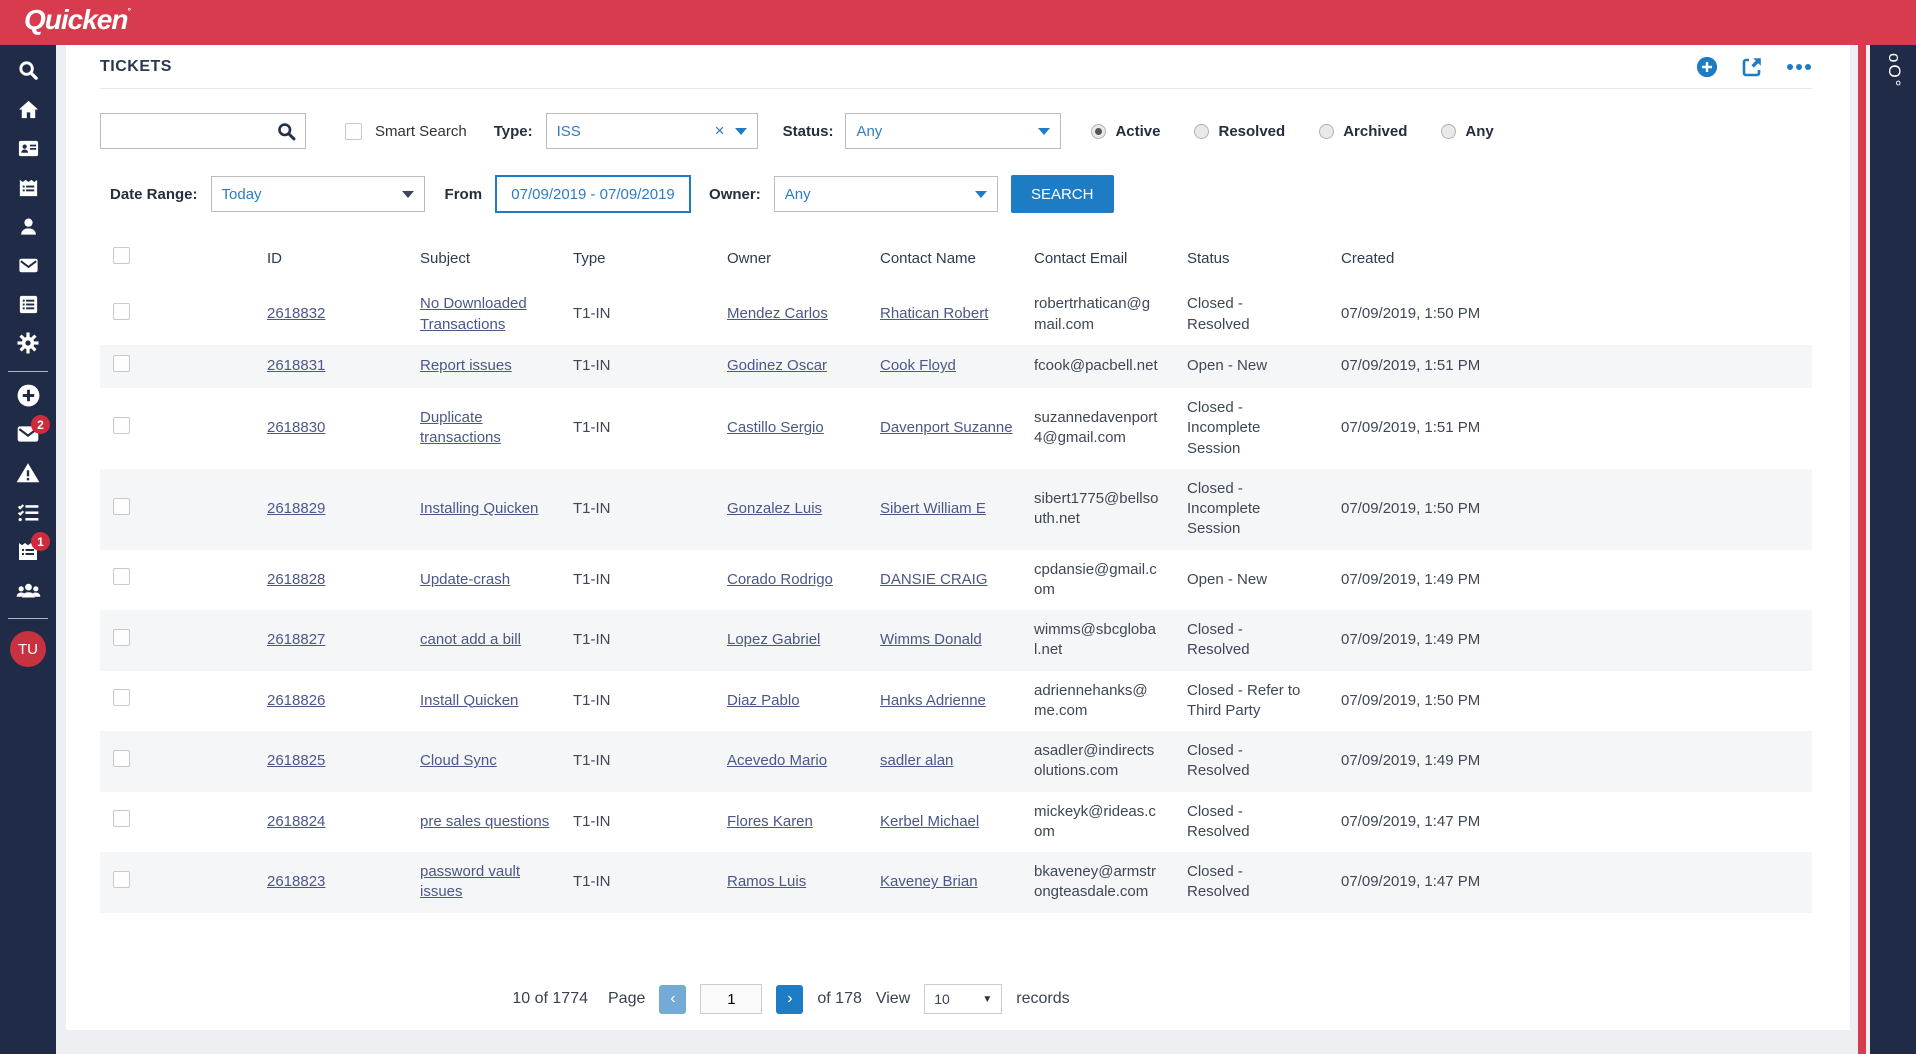  Describe the element at coordinates (296, 700) in the screenshot. I see `ticket-id-link: 2618826` at that location.